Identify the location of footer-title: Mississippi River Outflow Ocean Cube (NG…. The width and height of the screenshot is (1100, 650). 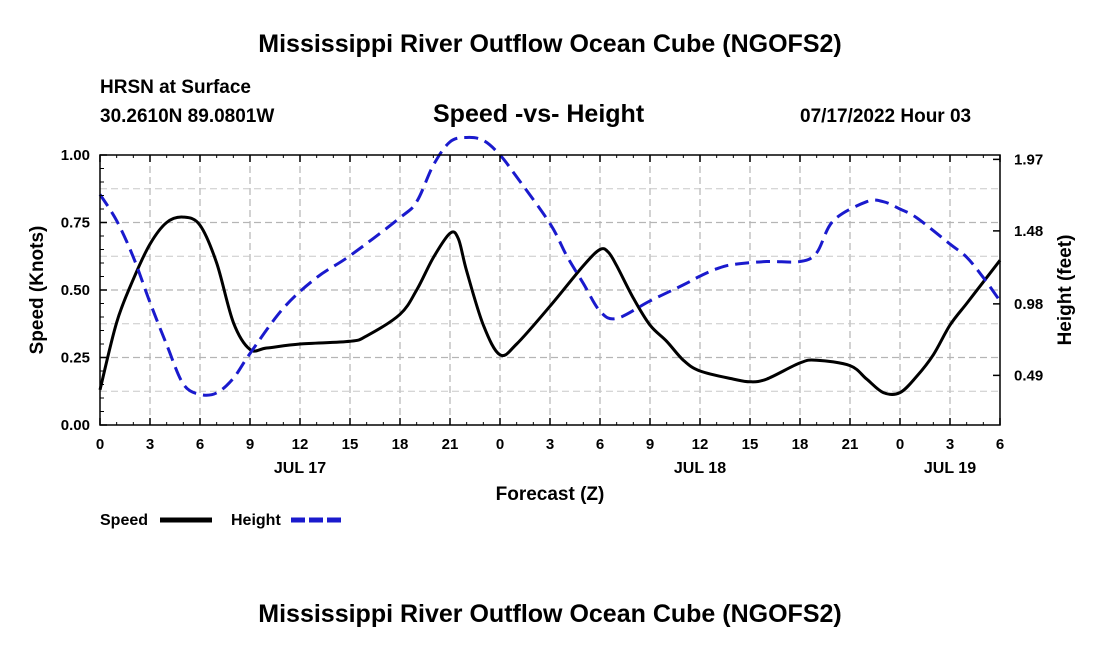
(550, 614).